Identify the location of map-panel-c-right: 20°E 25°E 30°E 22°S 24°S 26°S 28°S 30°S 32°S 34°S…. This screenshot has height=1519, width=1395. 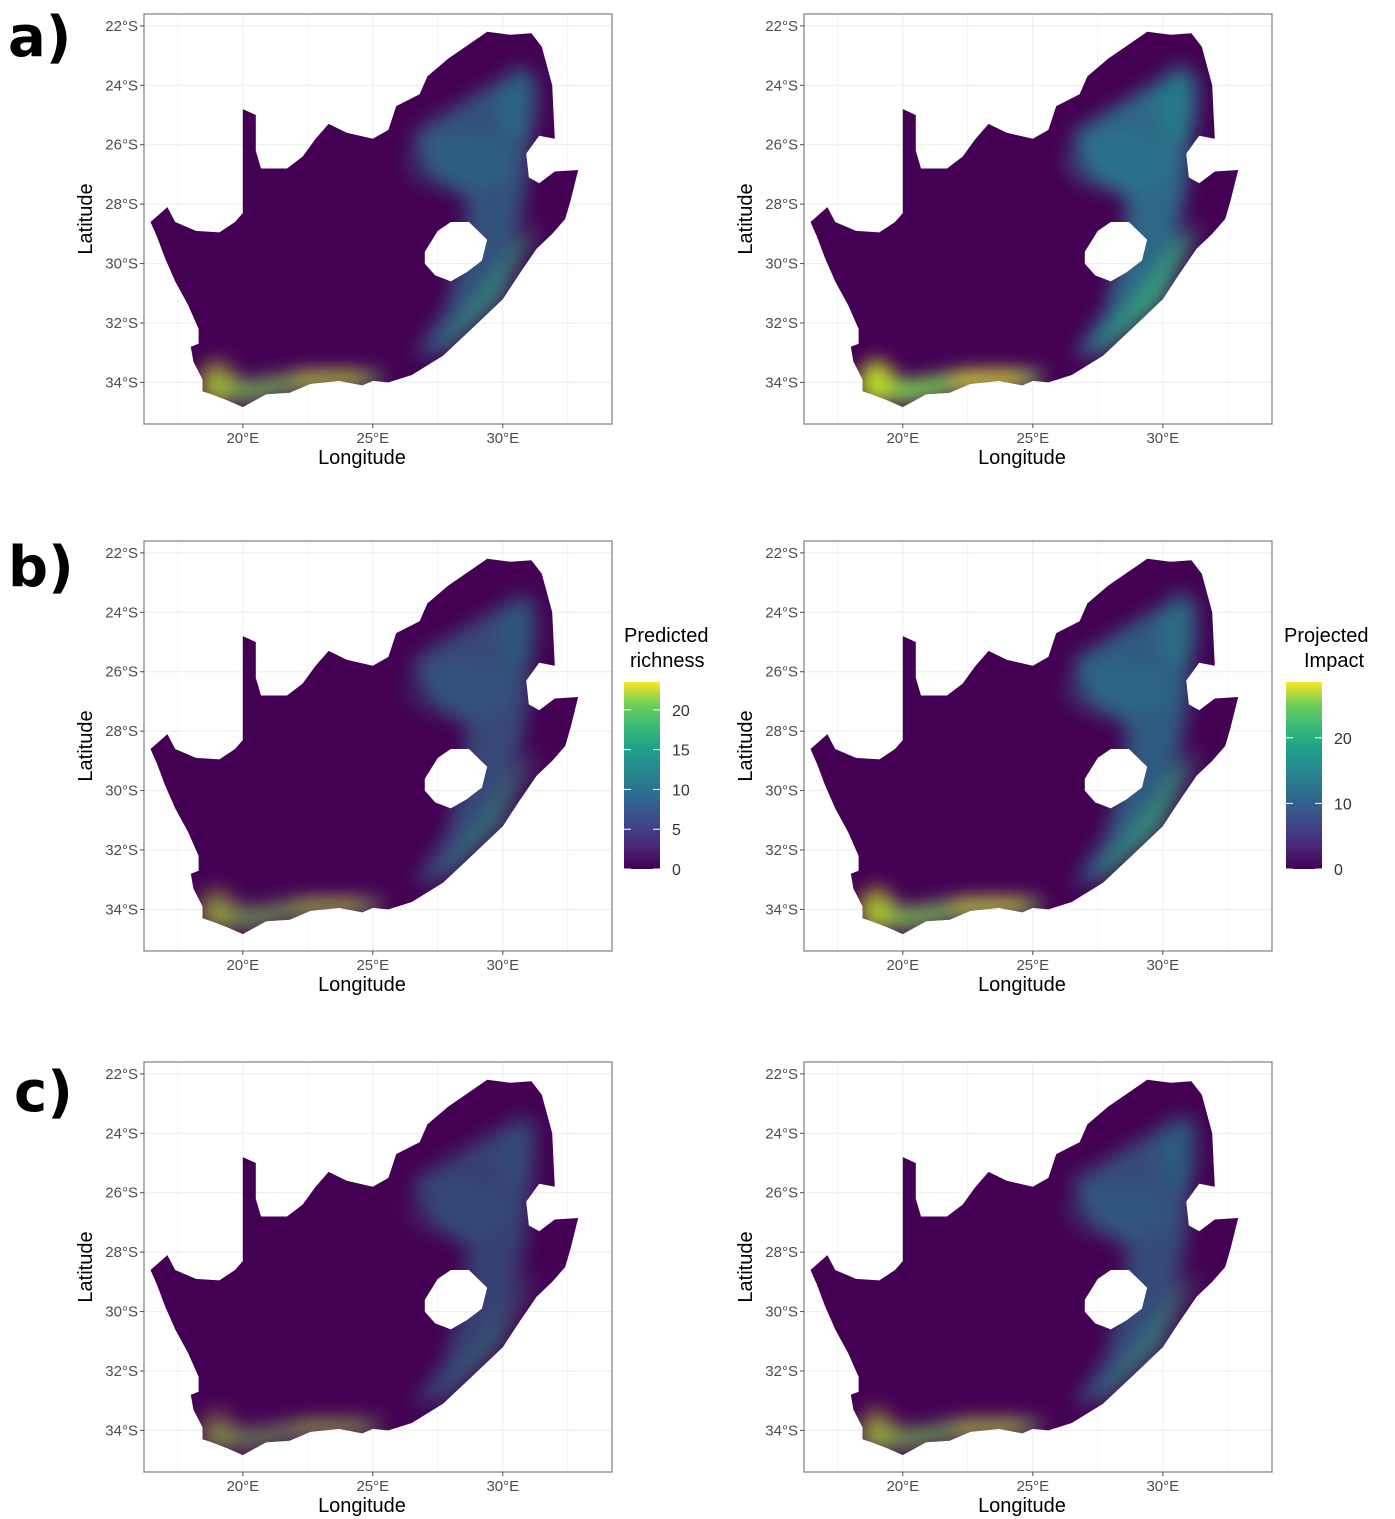
(1004, 1289).